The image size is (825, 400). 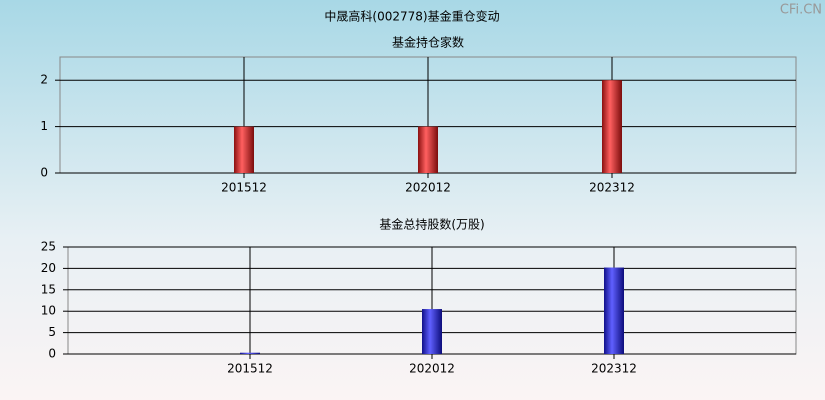 I want to click on y-tick-label: 25, so click(x=48, y=247).